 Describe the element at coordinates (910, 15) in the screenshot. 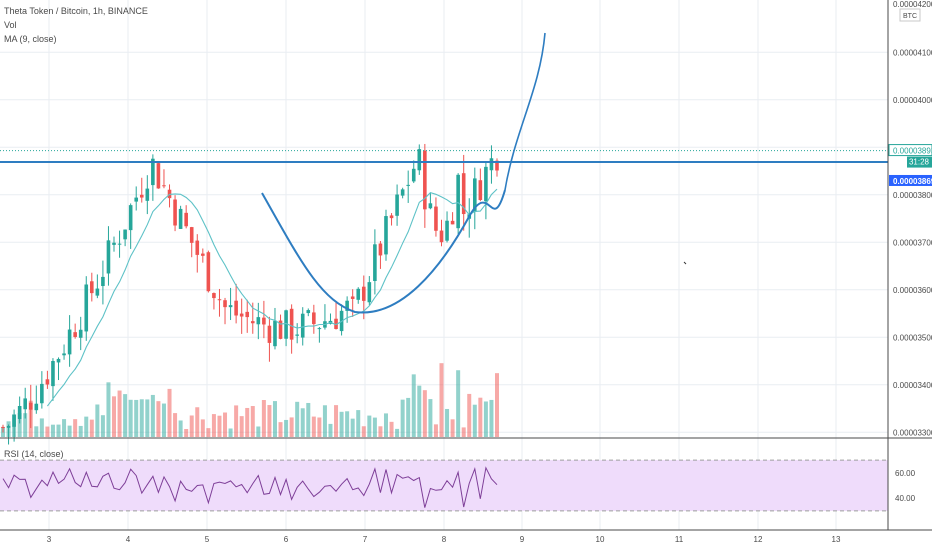

I see `currency-badge` at that location.